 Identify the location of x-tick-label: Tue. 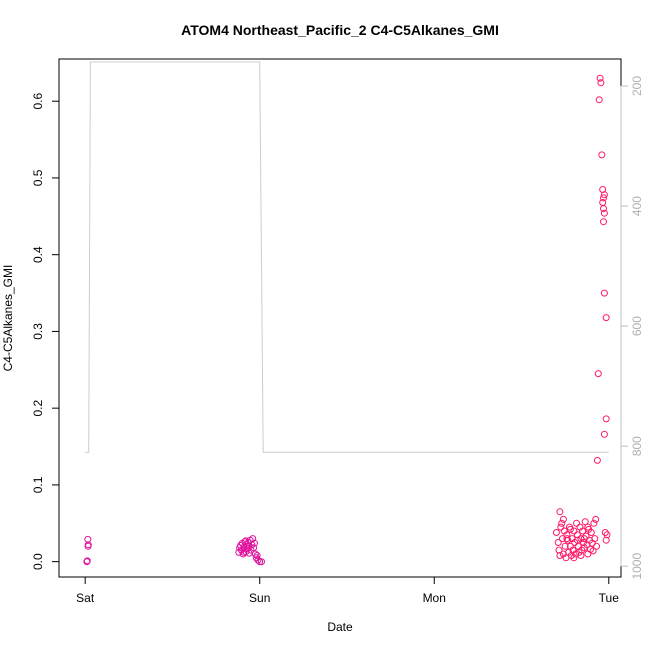
(609, 598).